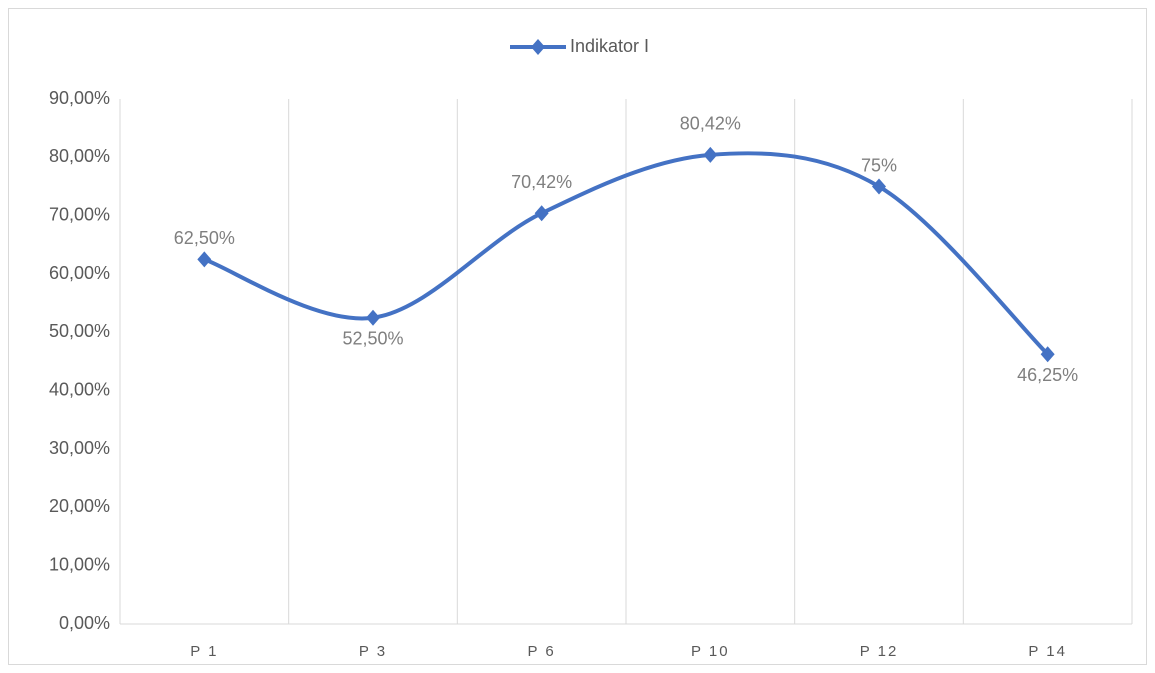  What do you see at coordinates (373, 651) in the screenshot?
I see `x-tick-label: P 3` at bounding box center [373, 651].